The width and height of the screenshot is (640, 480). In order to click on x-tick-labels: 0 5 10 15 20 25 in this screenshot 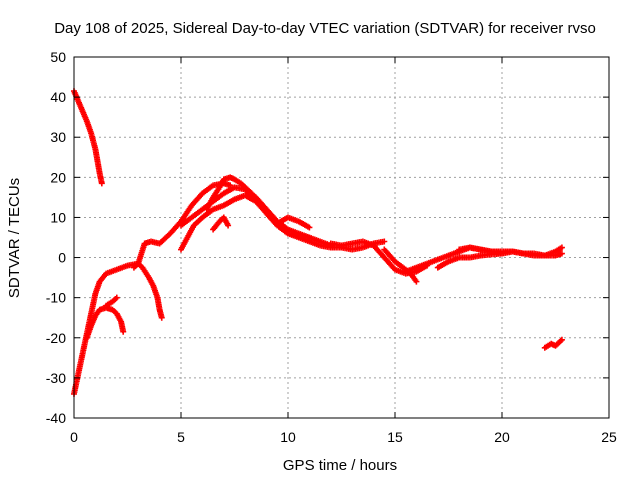, I will do `click(343, 437)`.